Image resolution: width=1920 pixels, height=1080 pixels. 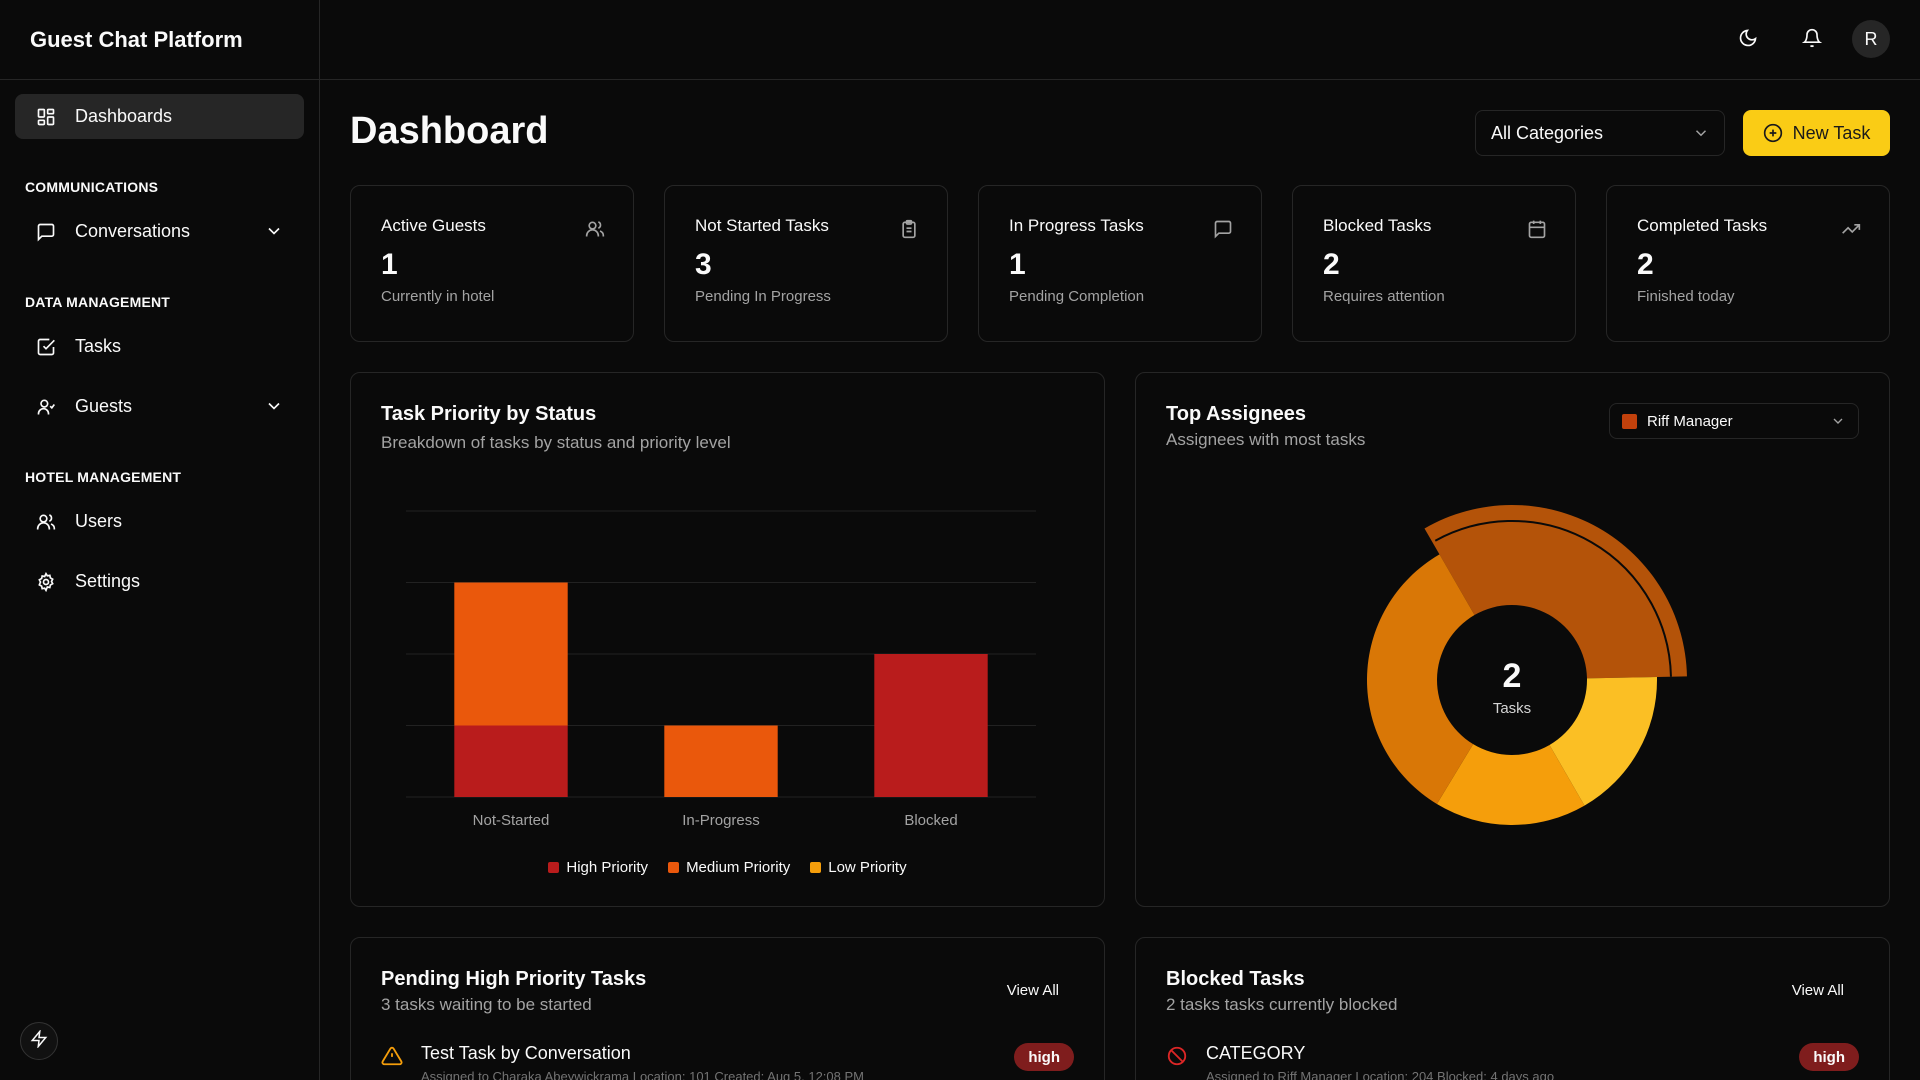 What do you see at coordinates (46, 117) in the screenshot?
I see `grid-icon` at bounding box center [46, 117].